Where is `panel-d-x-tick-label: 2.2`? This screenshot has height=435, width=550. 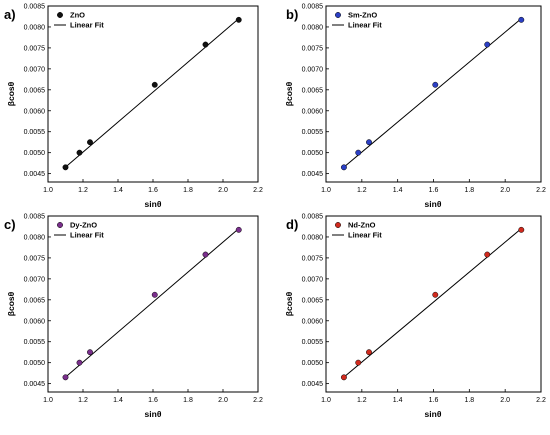
panel-d-x-tick-label: 2.2 is located at coordinates (541, 400).